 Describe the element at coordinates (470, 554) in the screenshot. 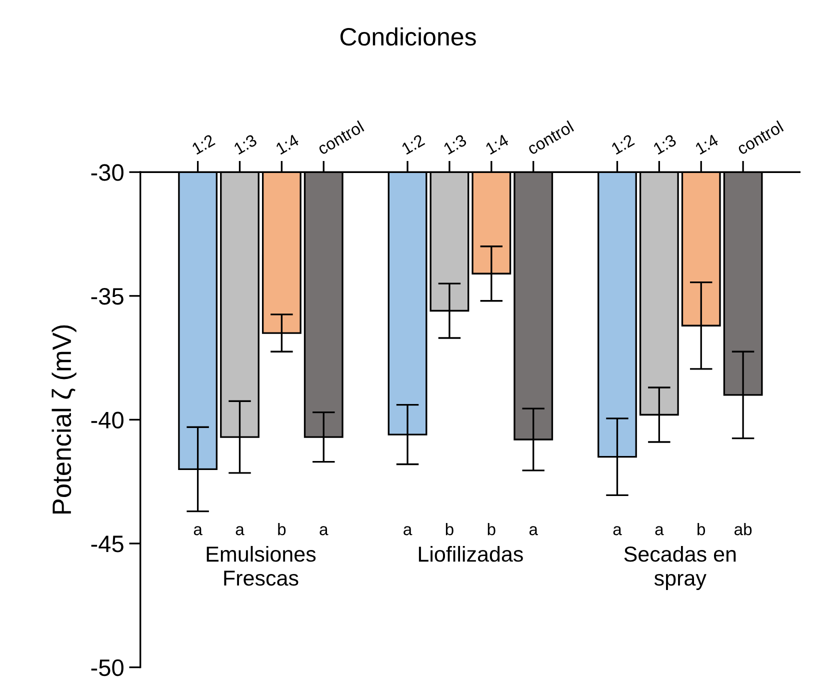

I see `annotation: Liofilizadas` at that location.